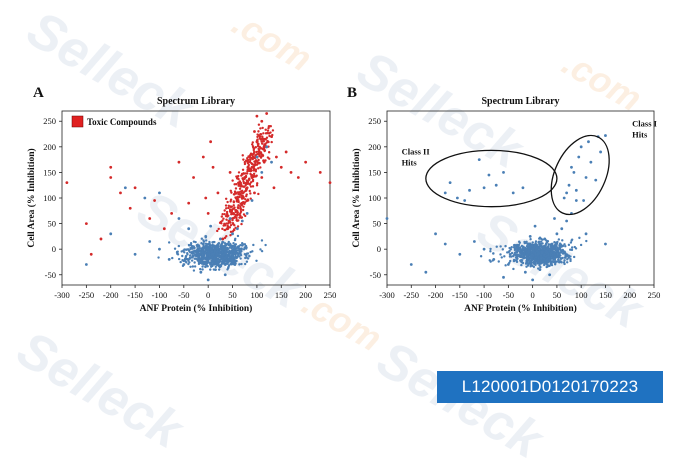  Describe the element at coordinates (416, 152) in the screenshot. I see `annotation-label: Class II` at that location.